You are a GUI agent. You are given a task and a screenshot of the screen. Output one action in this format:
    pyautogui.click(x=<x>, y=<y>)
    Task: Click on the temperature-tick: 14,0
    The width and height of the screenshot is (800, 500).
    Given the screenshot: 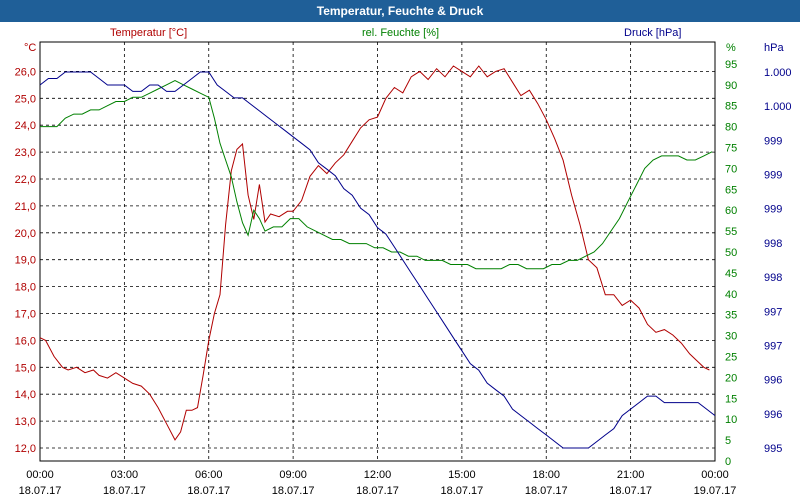 What is the action you would take?
    pyautogui.click(x=25, y=395)
    